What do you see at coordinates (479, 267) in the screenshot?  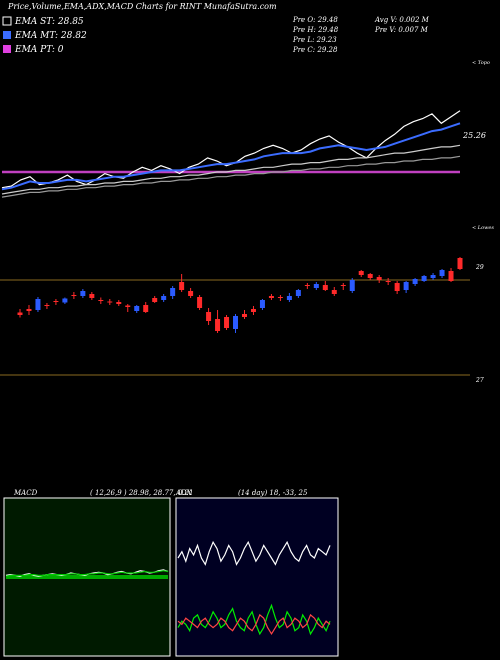 I see `price-tick-29: 29` at bounding box center [479, 267].